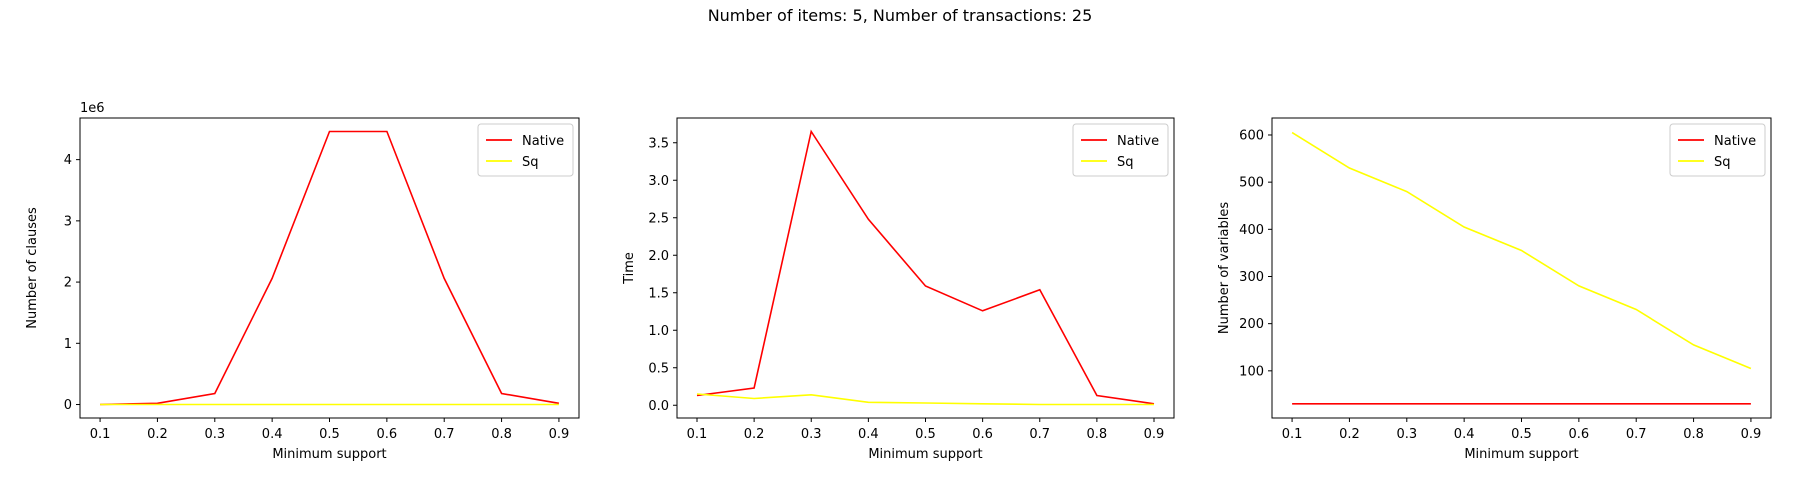  What do you see at coordinates (658, 368) in the screenshot?
I see `y-tick-label: 0.5` at bounding box center [658, 368].